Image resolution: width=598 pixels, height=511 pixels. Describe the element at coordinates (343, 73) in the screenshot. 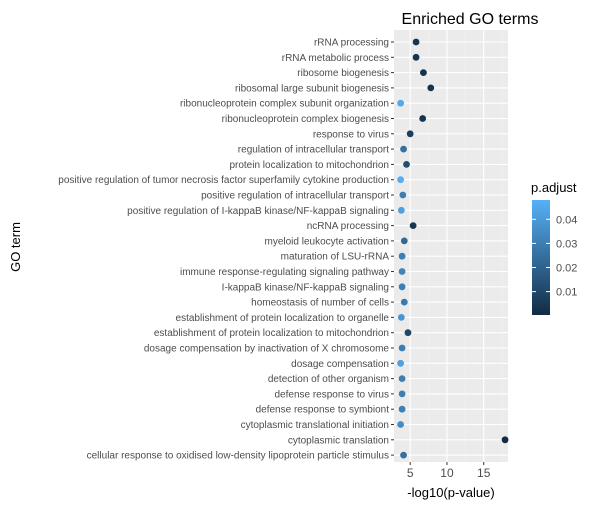

I see `y-tick-label: ribosome biogenesis` at that location.